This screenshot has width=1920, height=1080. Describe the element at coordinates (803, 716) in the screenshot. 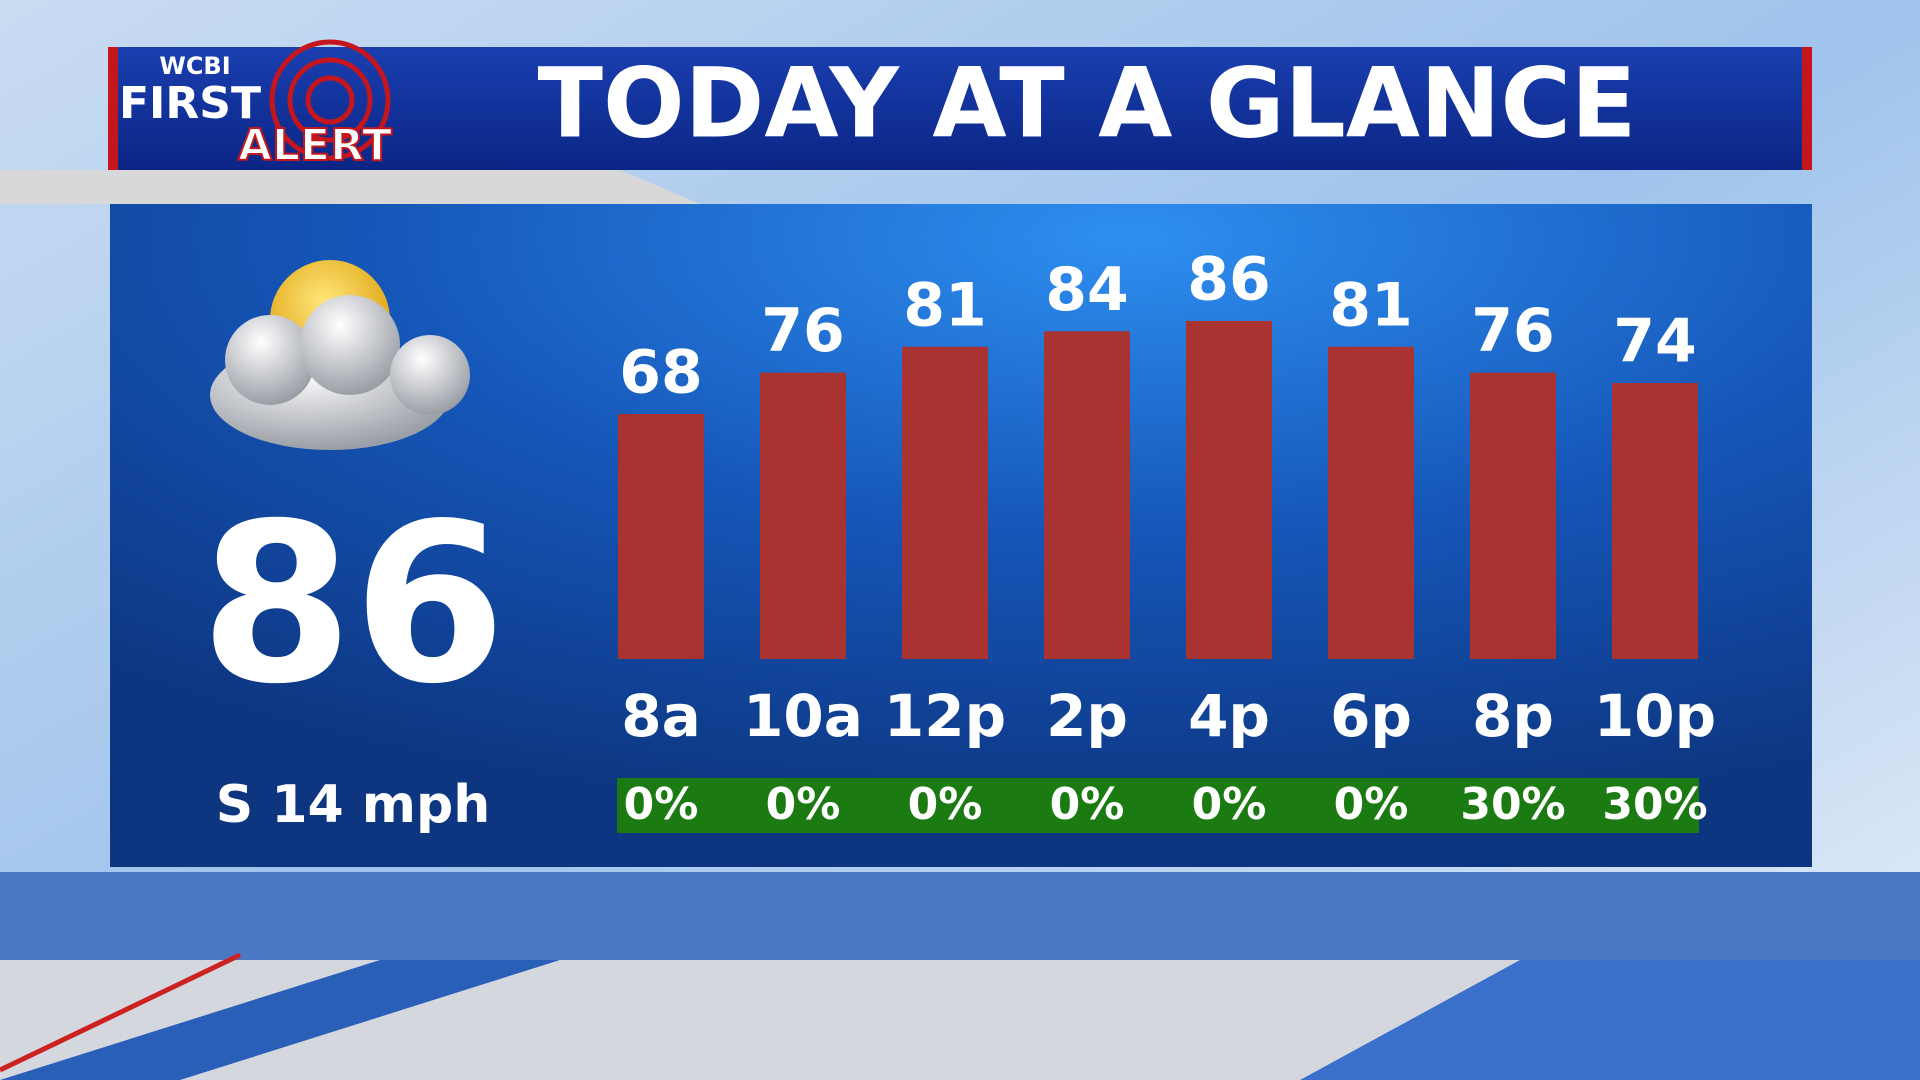

I see `x-tick-label: 10a` at that location.